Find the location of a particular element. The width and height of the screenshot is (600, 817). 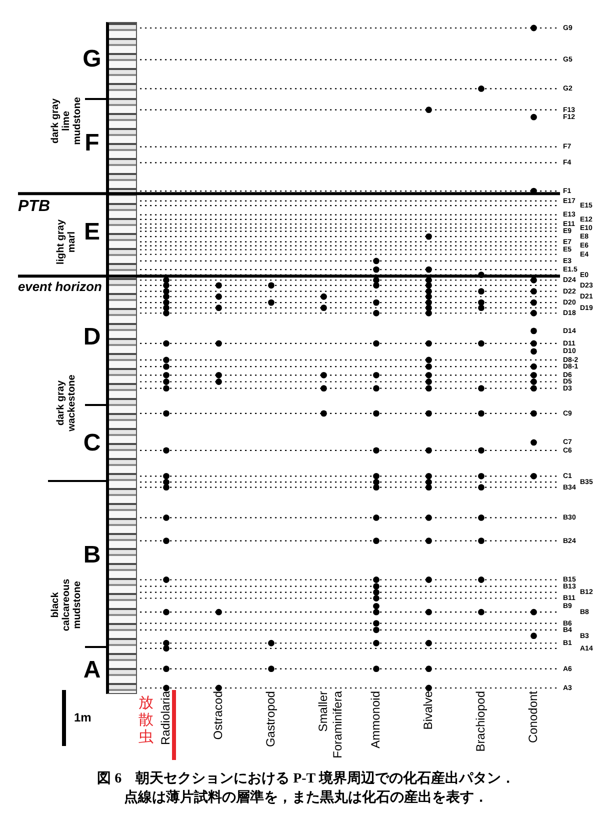

text: A is located at coordinates (92, 670).